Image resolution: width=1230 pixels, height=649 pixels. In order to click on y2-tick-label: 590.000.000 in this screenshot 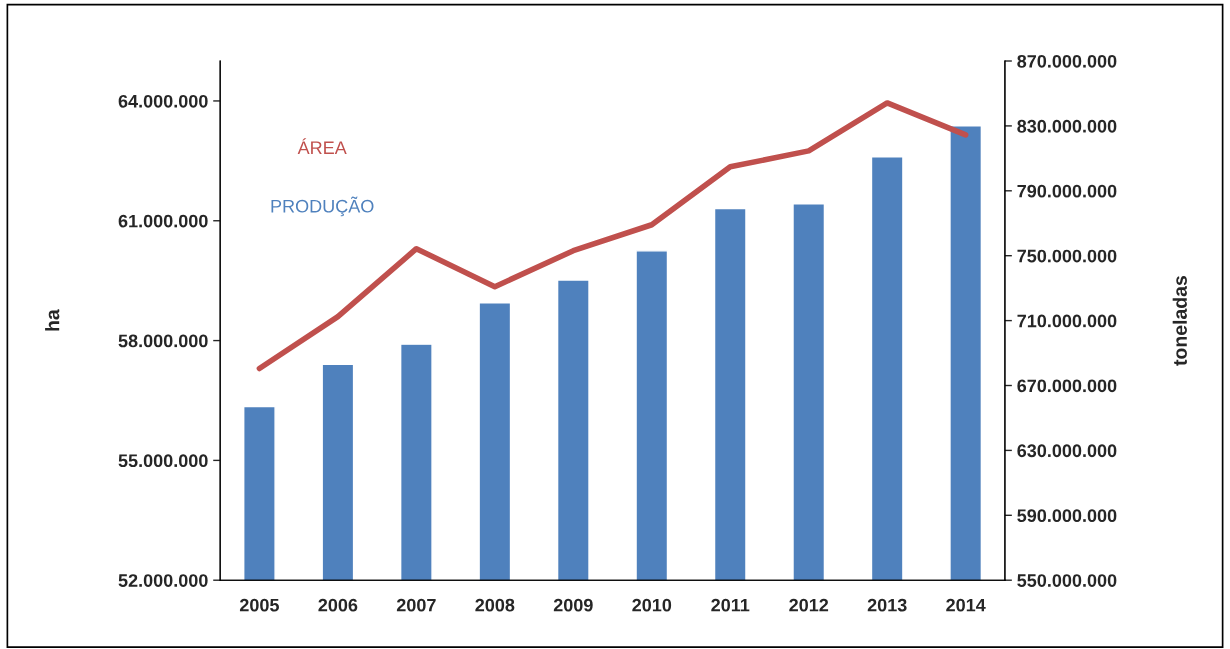, I will do `click(1067, 516)`.